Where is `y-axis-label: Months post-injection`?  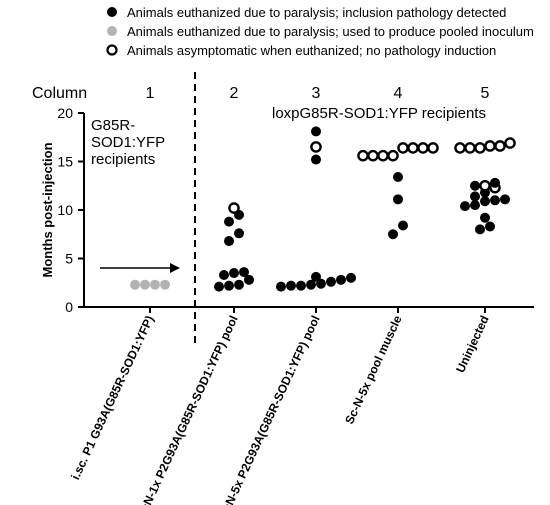
y-axis-label: Months post-injection is located at coordinates (47, 209).